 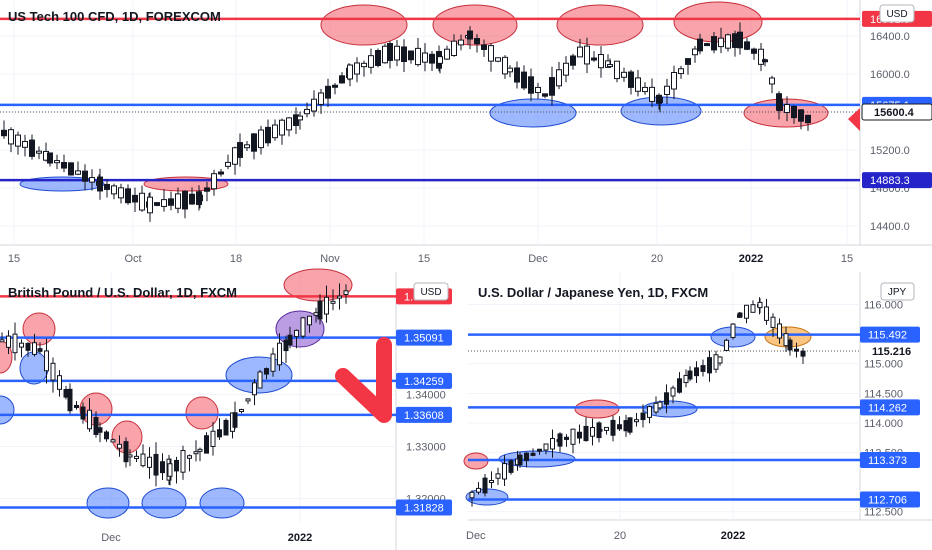 What do you see at coordinates (890, 181) in the screenshot?
I see `level-price-label: 14883.3` at bounding box center [890, 181].